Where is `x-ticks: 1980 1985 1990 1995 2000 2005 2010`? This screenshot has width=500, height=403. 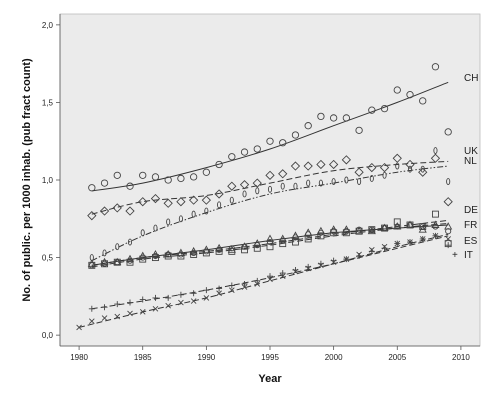 x-ticks: 1980 1985 1990 1995 2000 2005 2010 is located at coordinates (270, 354).